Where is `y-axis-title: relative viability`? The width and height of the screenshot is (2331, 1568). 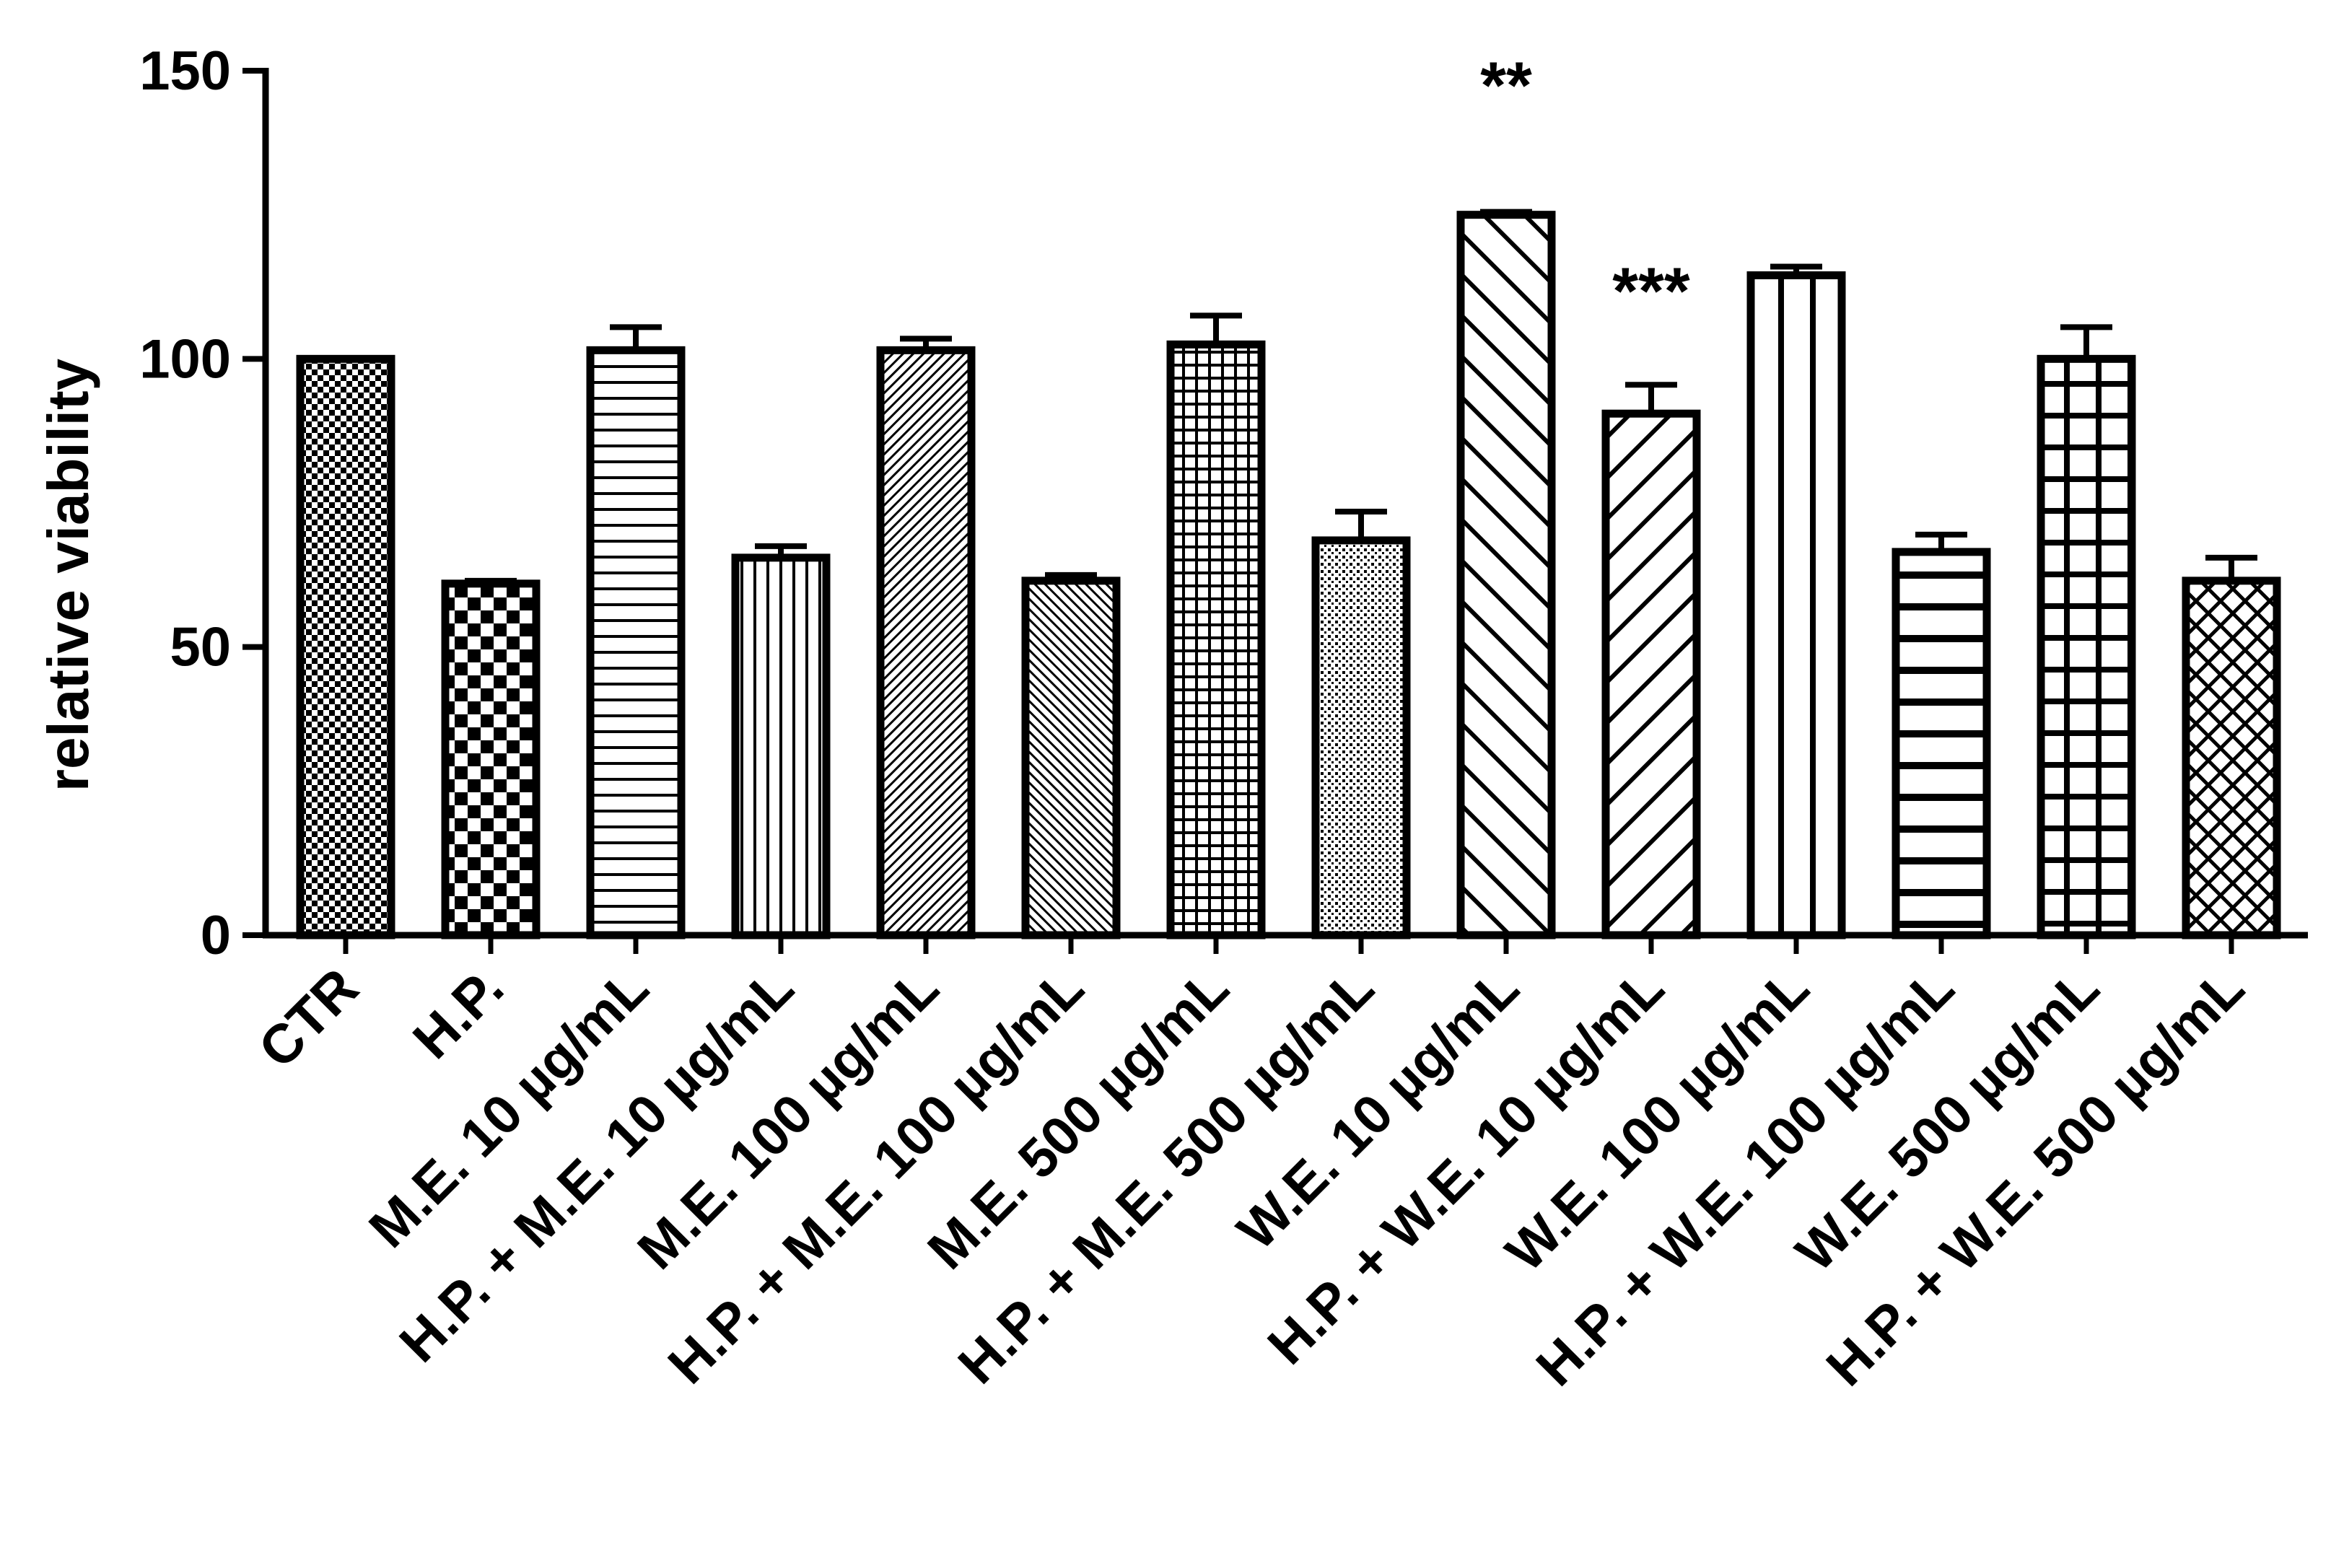 y-axis-title: relative viability is located at coordinates (68, 575).